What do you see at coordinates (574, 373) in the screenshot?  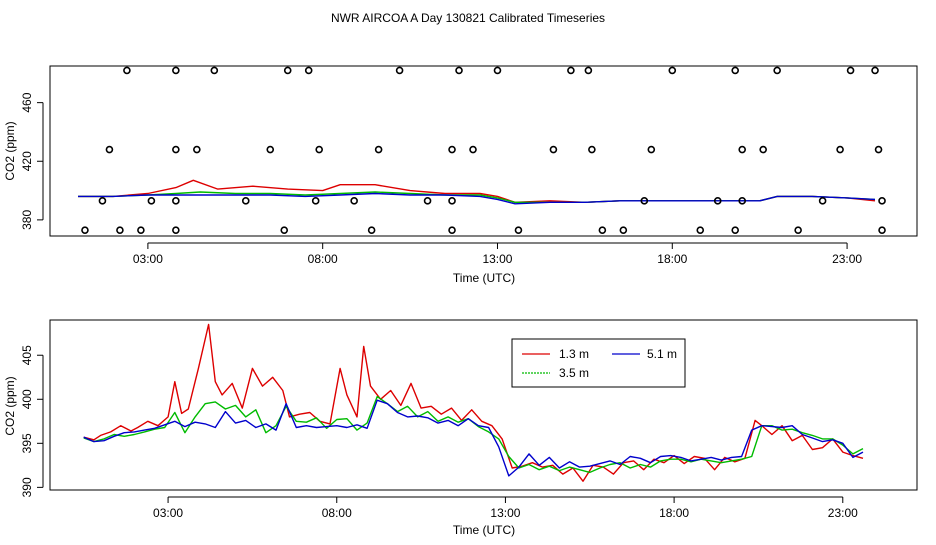 I see `legend-label-3-5m: 3.5 m` at bounding box center [574, 373].